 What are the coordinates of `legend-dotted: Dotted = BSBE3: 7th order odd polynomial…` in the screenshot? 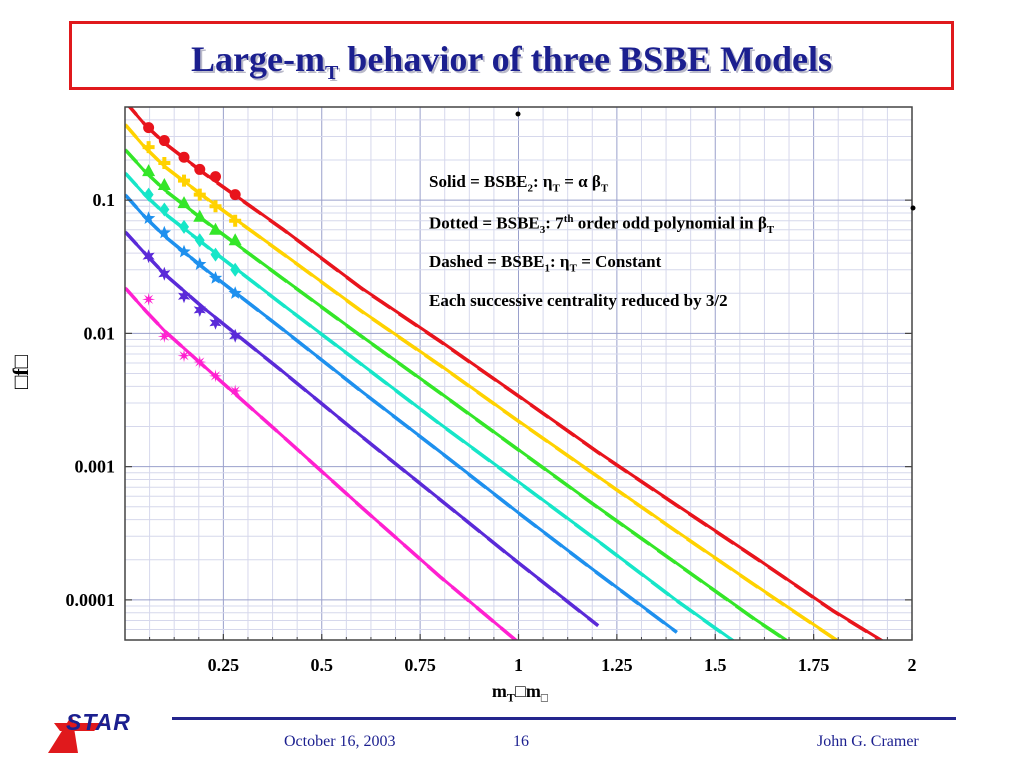 It's located at (602, 225).